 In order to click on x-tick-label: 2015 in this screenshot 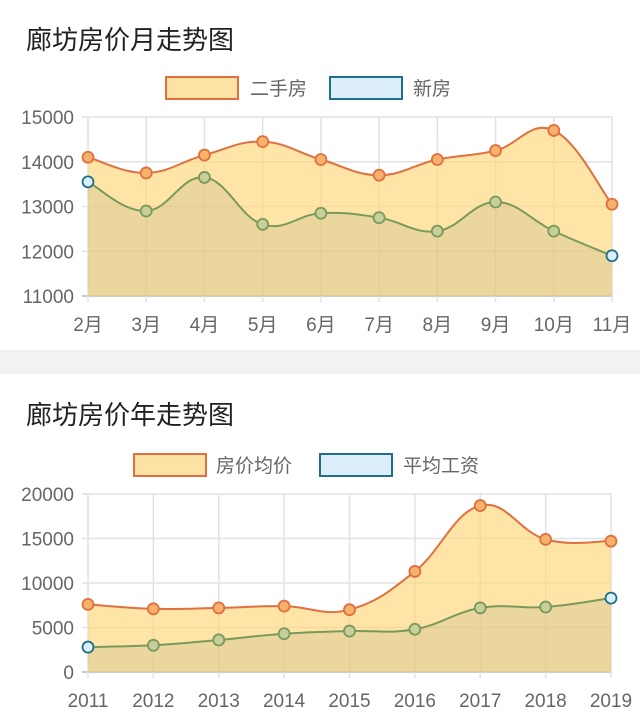, I will do `click(349, 701)`.